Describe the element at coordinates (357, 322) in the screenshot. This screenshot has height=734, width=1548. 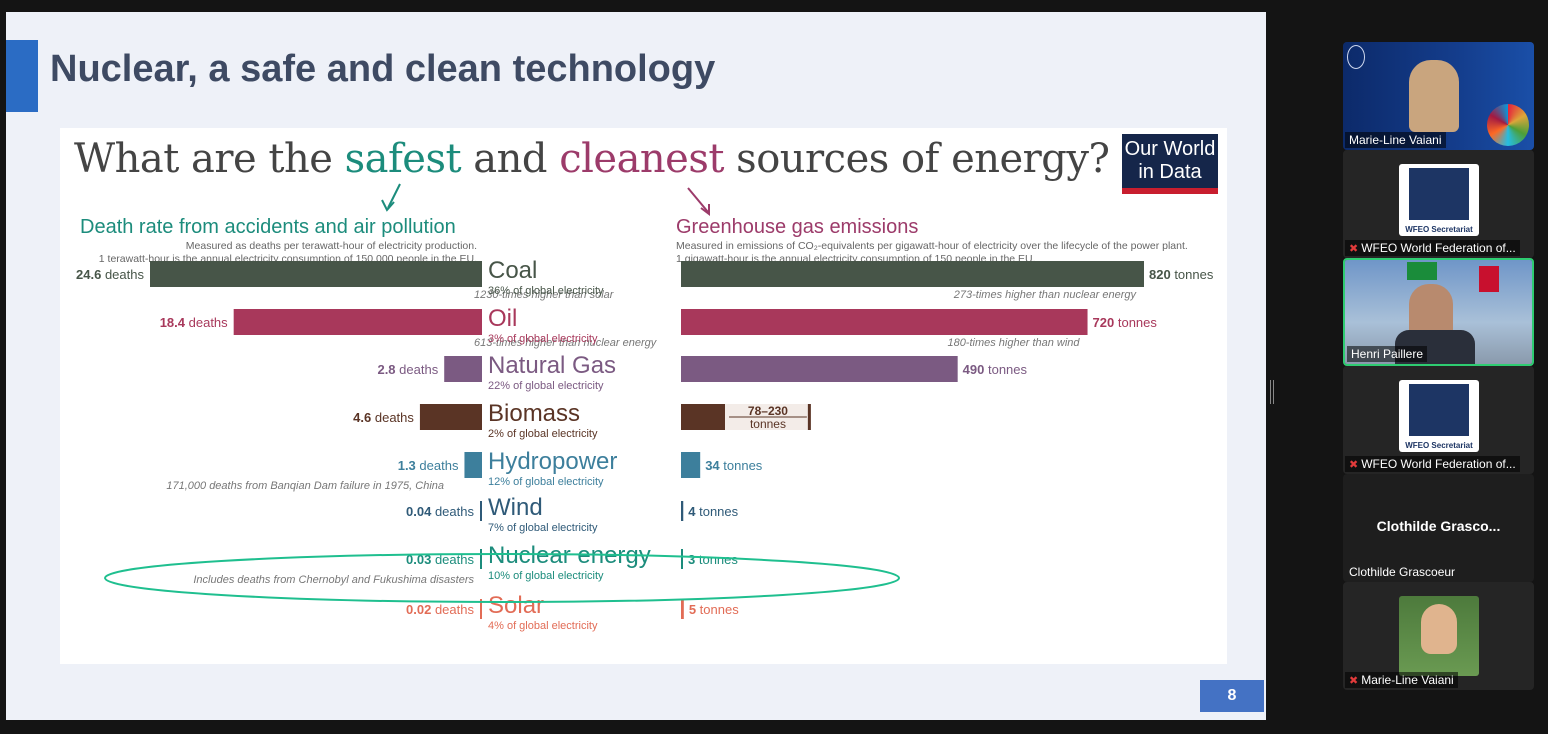
I see `death-bar-oil` at that location.